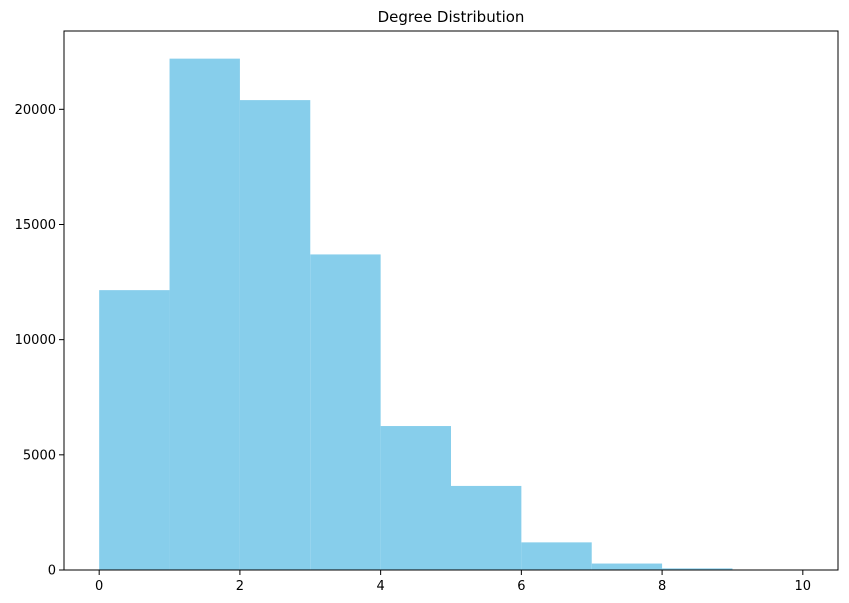 Image resolution: width=849 pixels, height=603 pixels. What do you see at coordinates (35, 225) in the screenshot?
I see `y-tick-label-3: 15000` at bounding box center [35, 225].